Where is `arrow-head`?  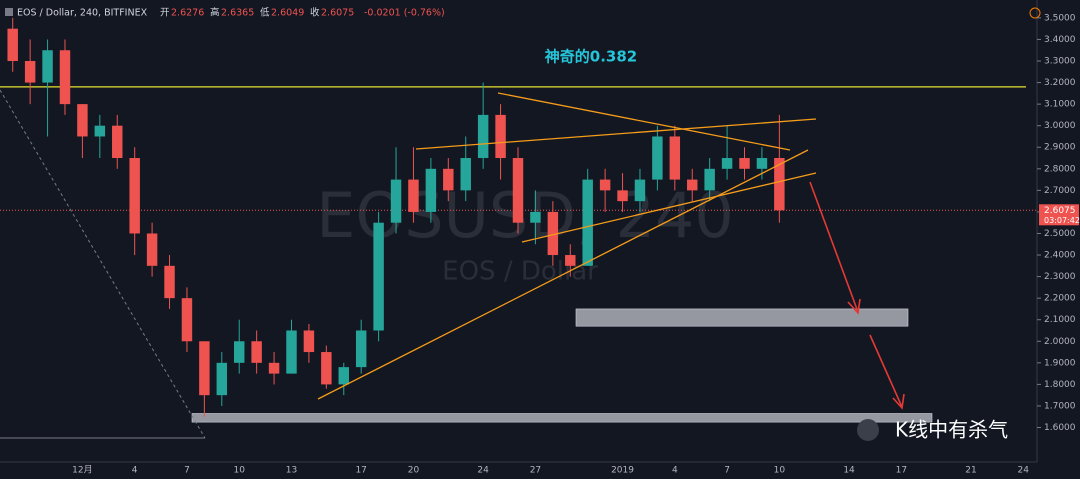 arrow-head is located at coordinates (898, 401).